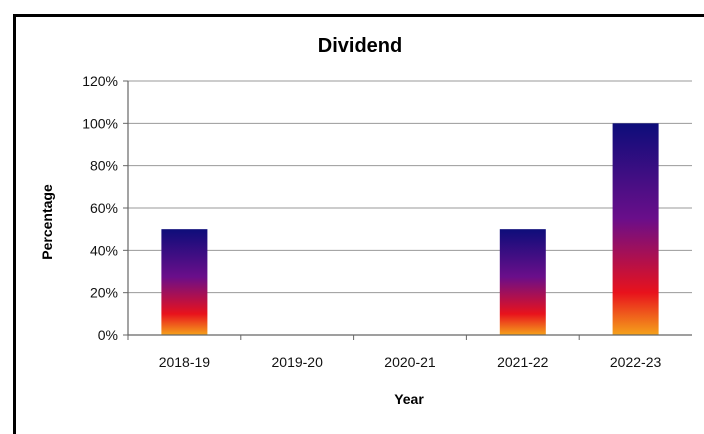  I want to click on y-tick-labels: 0% 20% 40% 60% 80% 100% 120%, so click(105, 208).